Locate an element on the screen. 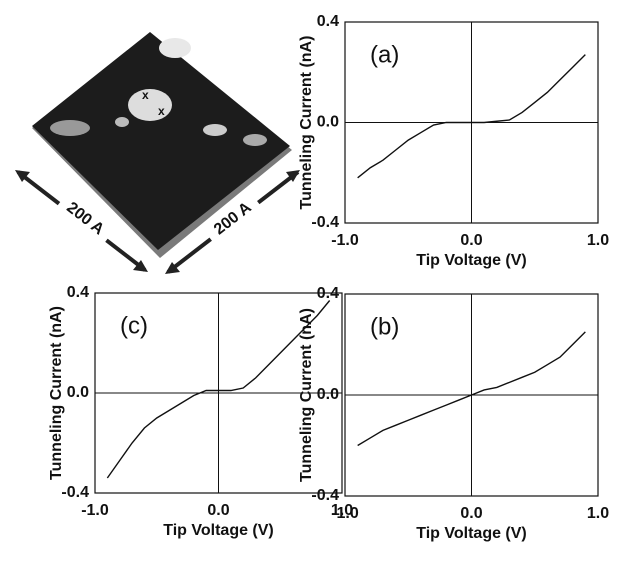 This screenshot has height=561, width=627. panel-label: (a) is located at coordinates (384, 54).